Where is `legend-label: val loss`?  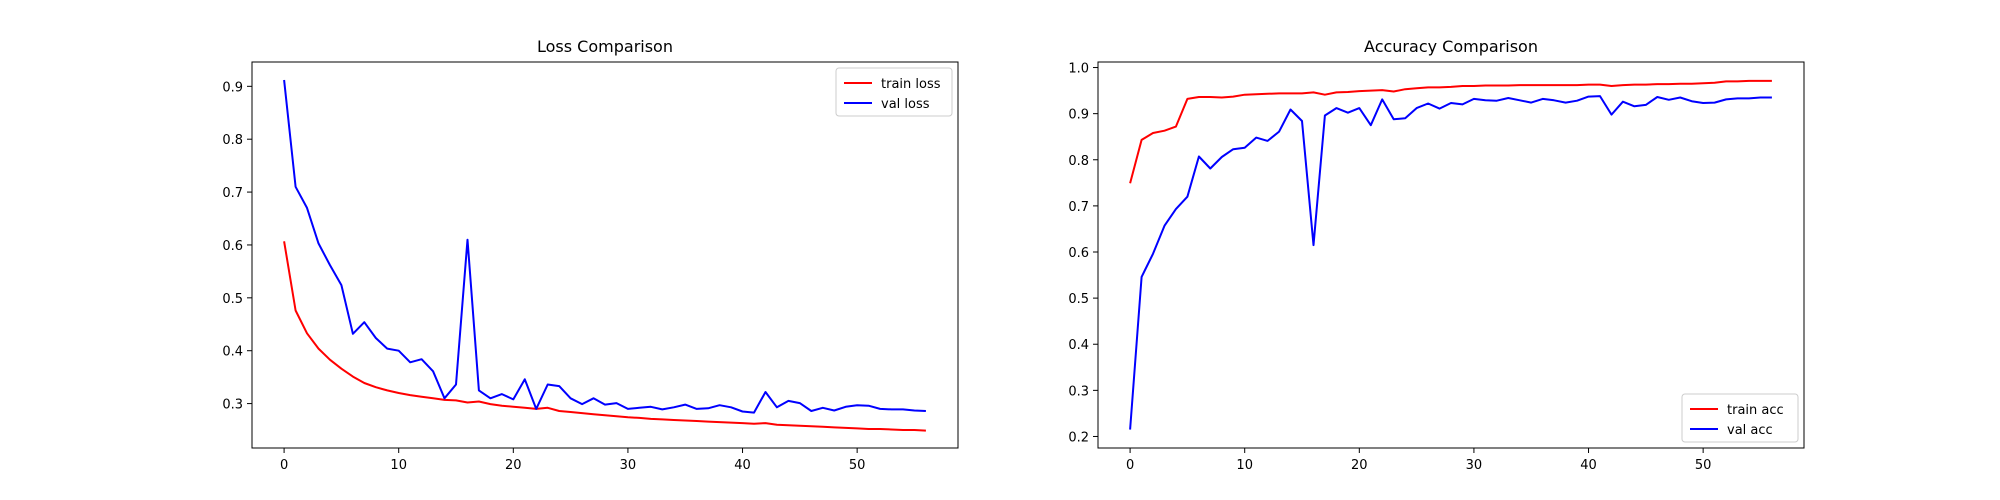
legend-label: val loss is located at coordinates (905, 104).